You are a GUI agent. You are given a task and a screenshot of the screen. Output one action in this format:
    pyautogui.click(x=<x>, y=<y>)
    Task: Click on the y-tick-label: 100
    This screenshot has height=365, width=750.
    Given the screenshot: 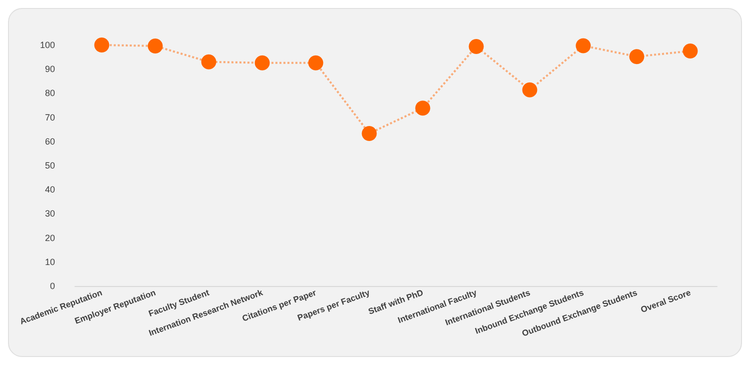 What is the action you would take?
    pyautogui.click(x=47, y=45)
    